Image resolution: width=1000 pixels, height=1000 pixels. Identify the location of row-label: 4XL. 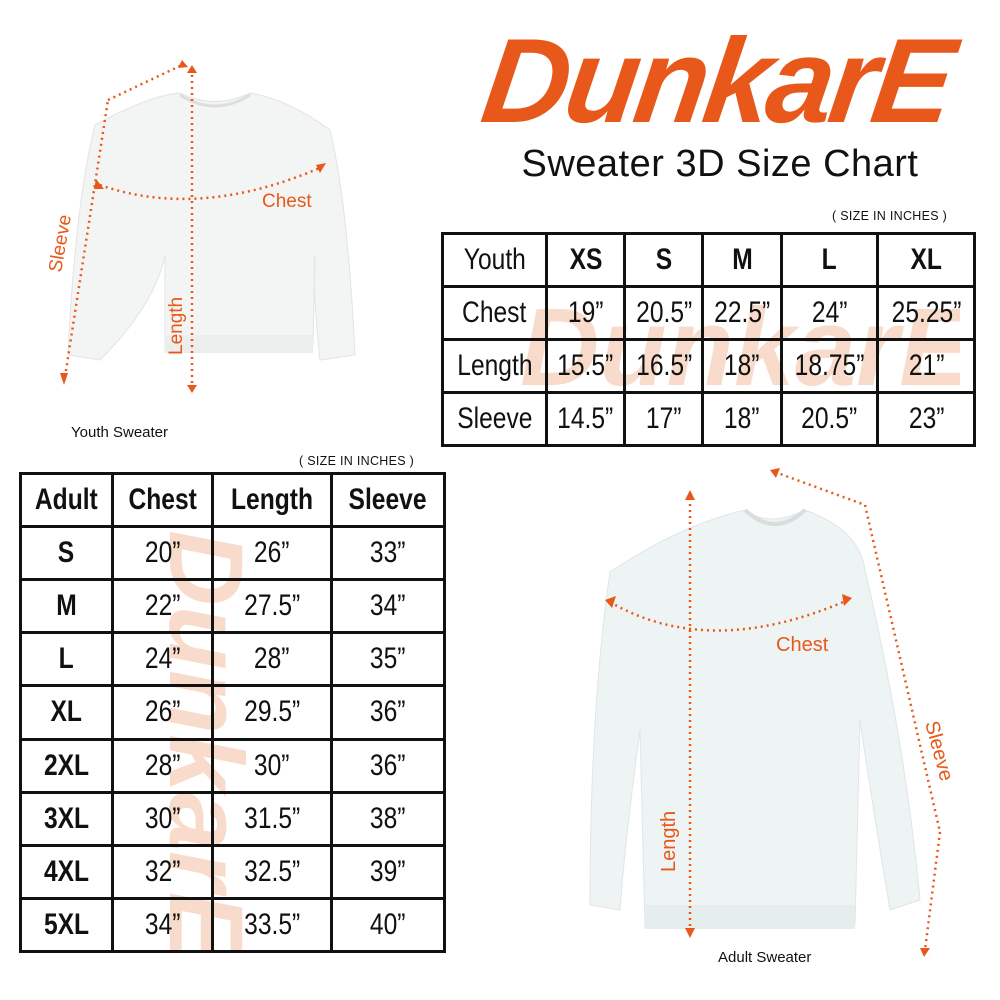
(66, 871).